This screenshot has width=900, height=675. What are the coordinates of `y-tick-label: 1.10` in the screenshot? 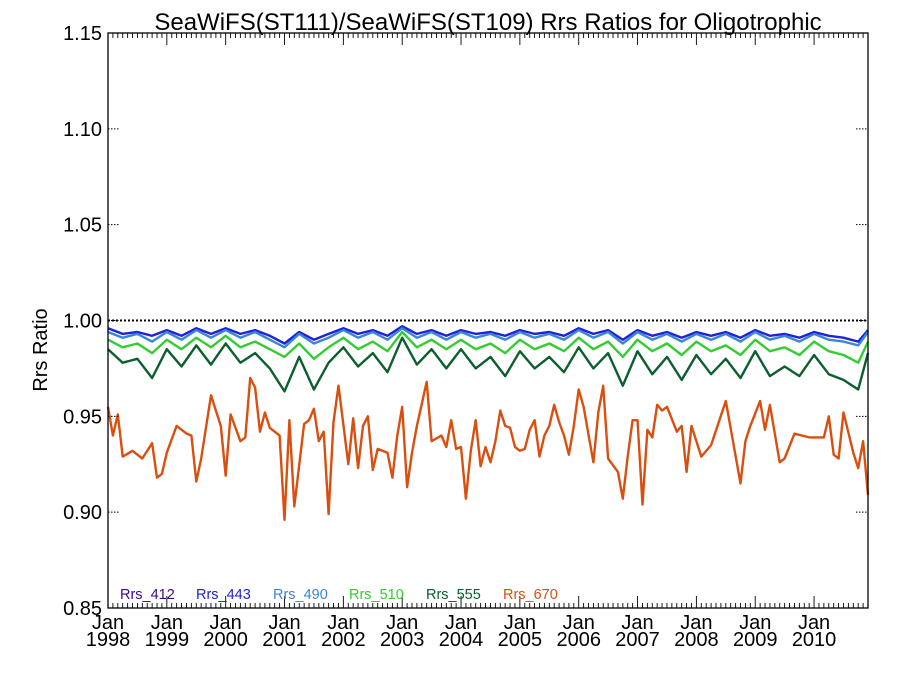 It's located at (82, 130).